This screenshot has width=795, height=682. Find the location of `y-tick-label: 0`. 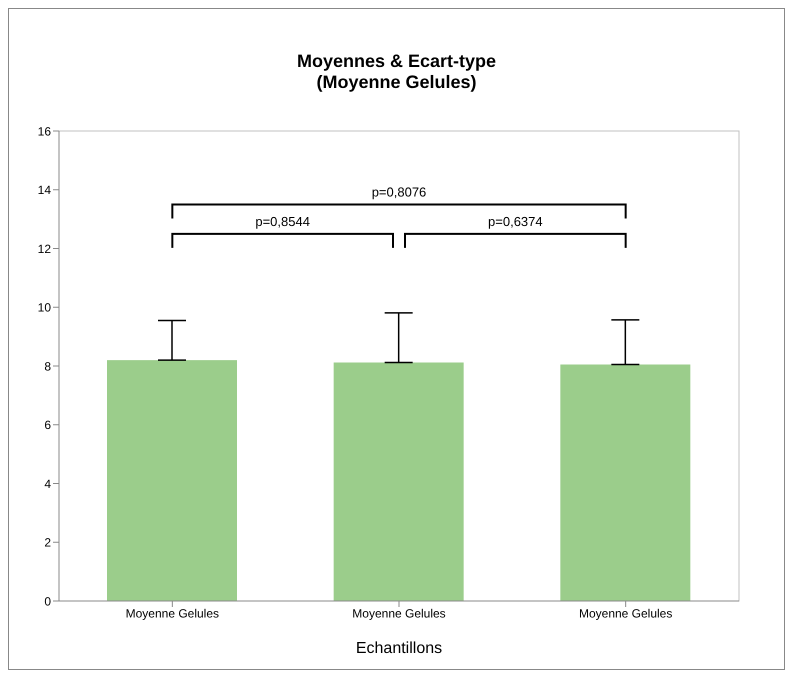

y-tick-label: 0 is located at coordinates (48, 601).